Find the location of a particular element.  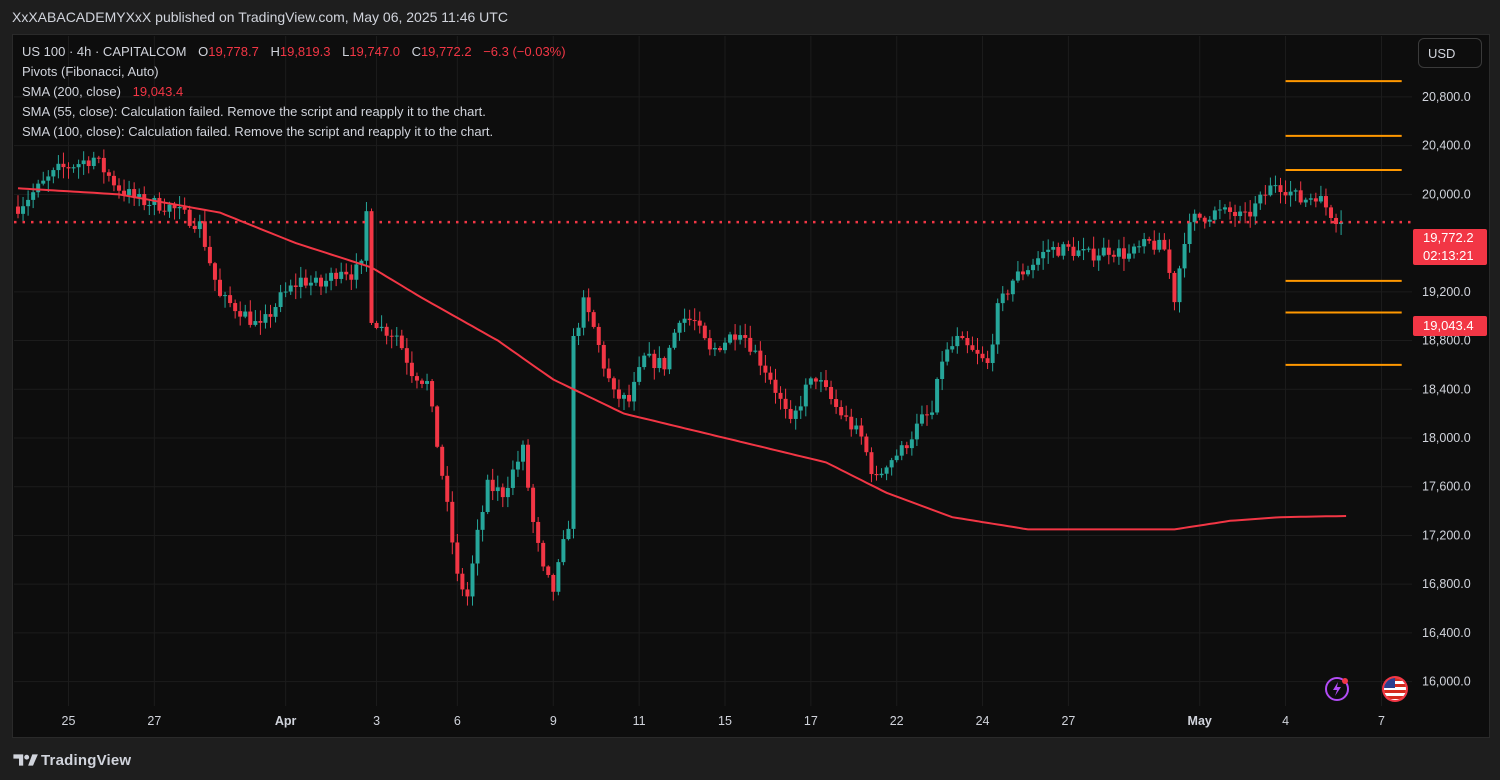

tradingview-logo: TradingView is located at coordinates (72, 760).